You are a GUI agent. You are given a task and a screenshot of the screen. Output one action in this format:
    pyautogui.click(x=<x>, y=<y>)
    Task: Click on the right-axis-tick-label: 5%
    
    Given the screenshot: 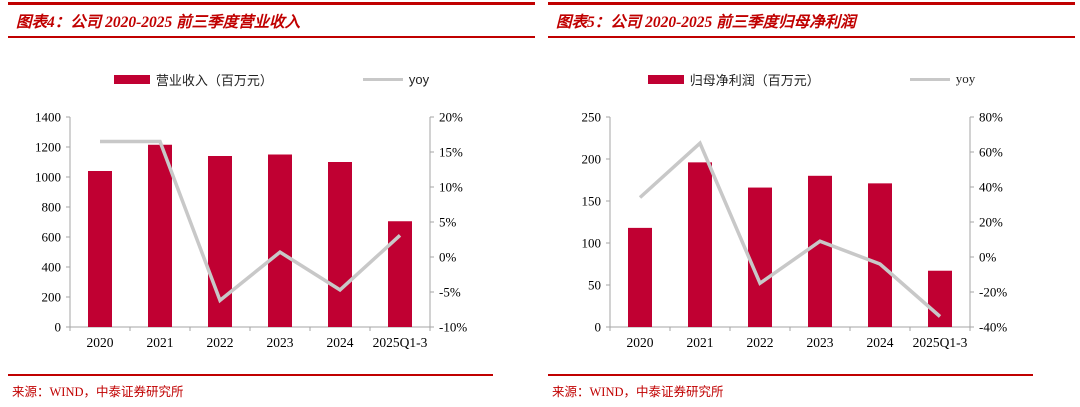 What is the action you would take?
    pyautogui.click(x=448, y=222)
    